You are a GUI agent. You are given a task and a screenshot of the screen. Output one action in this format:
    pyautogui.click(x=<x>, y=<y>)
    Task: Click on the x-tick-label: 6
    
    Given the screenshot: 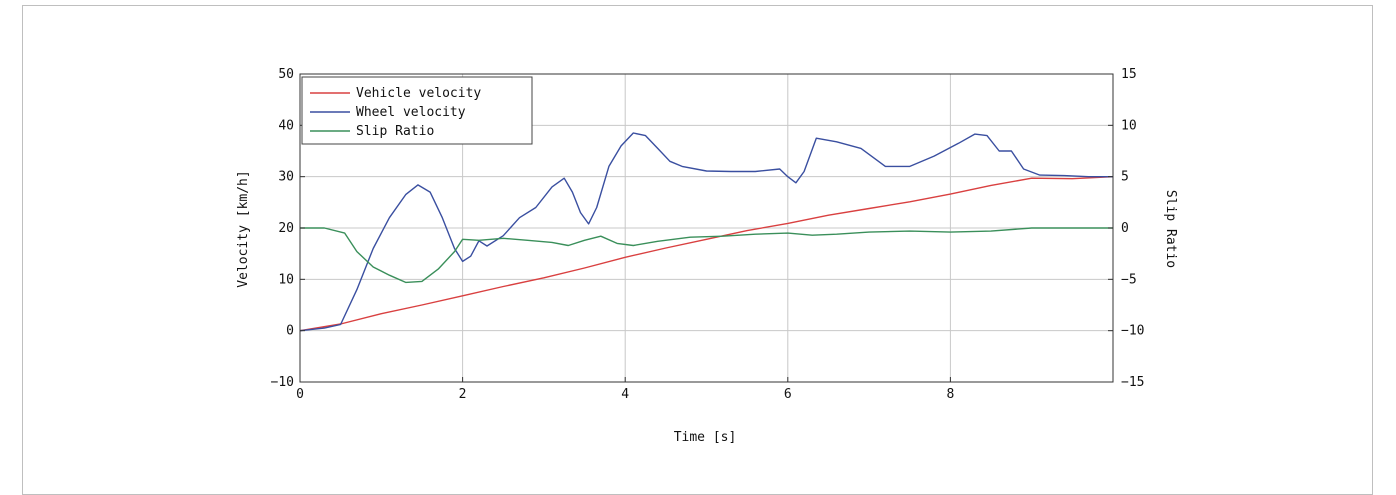 What is the action you would take?
    pyautogui.click(x=788, y=394)
    